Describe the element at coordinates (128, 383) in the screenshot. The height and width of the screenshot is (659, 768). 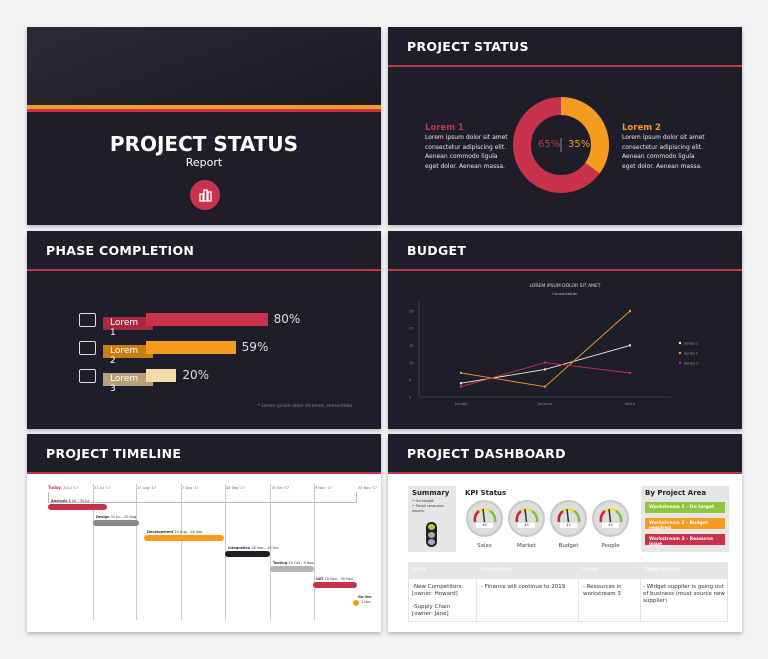
I see `phase-label: Lorem 3` at that location.